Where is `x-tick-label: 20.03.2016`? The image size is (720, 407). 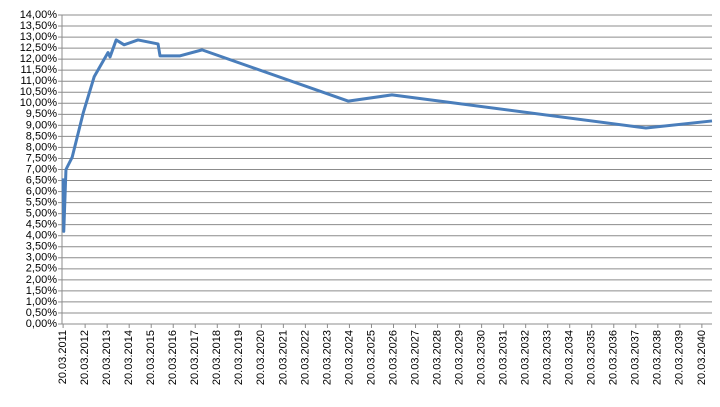 x-tick-label: 20.03.2016 is located at coordinates (173, 357).